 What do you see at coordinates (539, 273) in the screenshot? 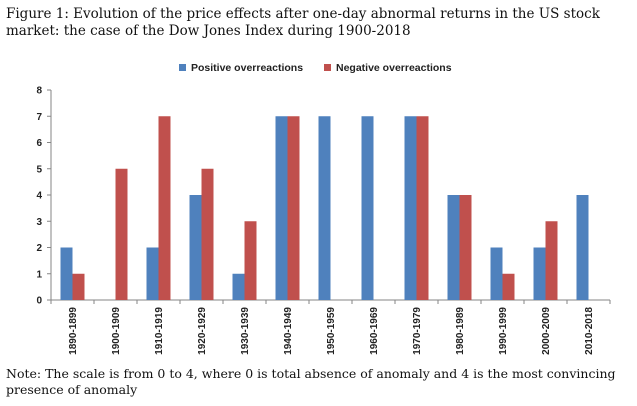
I see `bar-positive-2000-2009` at bounding box center [539, 273].